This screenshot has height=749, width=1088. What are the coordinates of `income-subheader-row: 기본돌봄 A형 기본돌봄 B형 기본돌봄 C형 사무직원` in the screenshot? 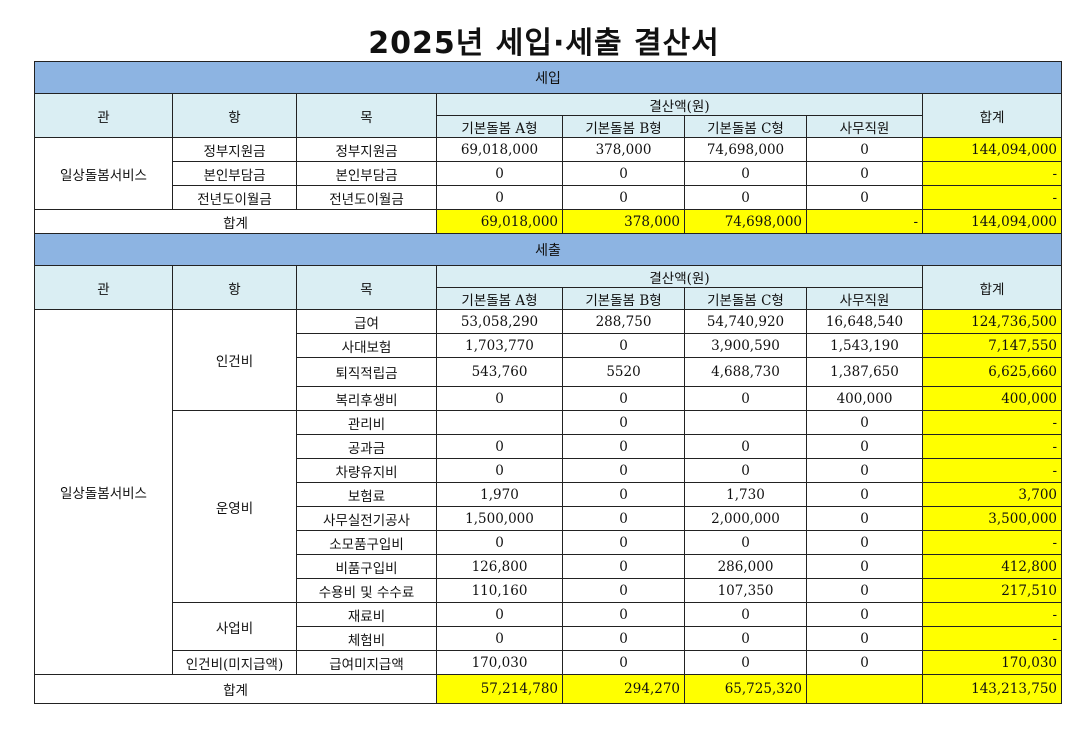 It's located at (548, 126).